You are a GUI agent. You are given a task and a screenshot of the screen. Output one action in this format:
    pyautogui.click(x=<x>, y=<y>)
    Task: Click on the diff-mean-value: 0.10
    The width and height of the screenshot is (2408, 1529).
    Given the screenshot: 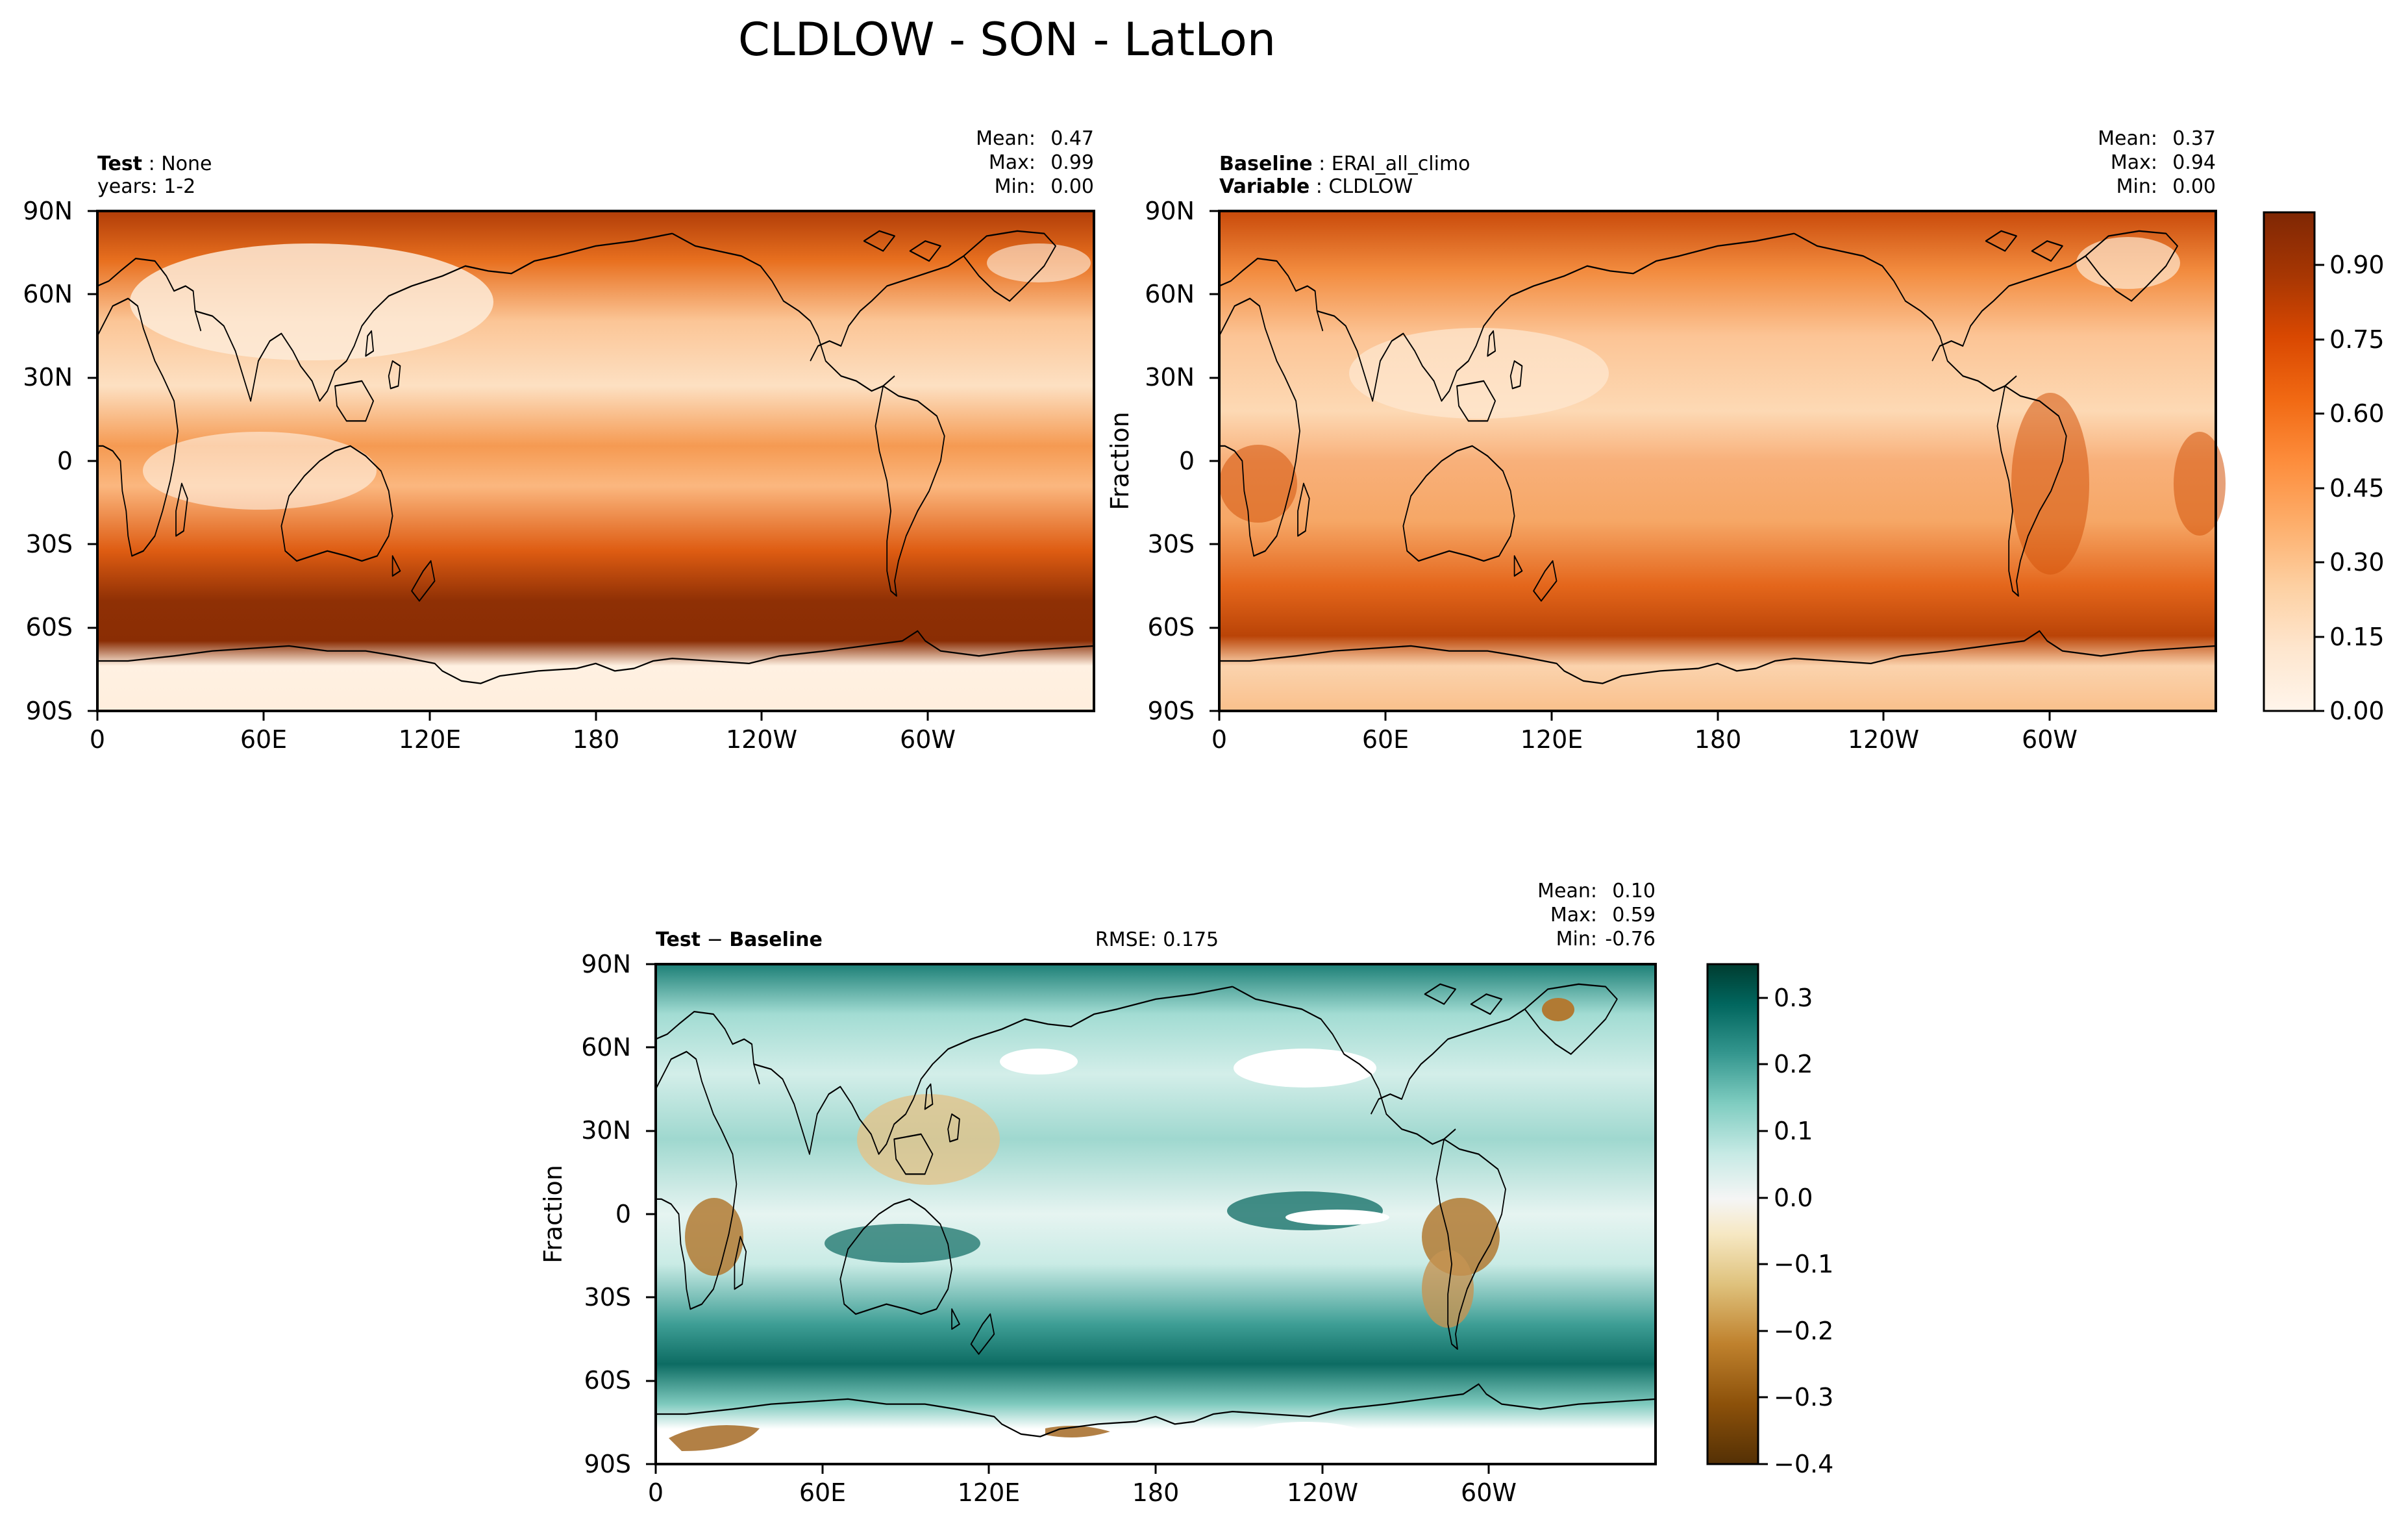 What is the action you would take?
    pyautogui.click(x=1634, y=891)
    